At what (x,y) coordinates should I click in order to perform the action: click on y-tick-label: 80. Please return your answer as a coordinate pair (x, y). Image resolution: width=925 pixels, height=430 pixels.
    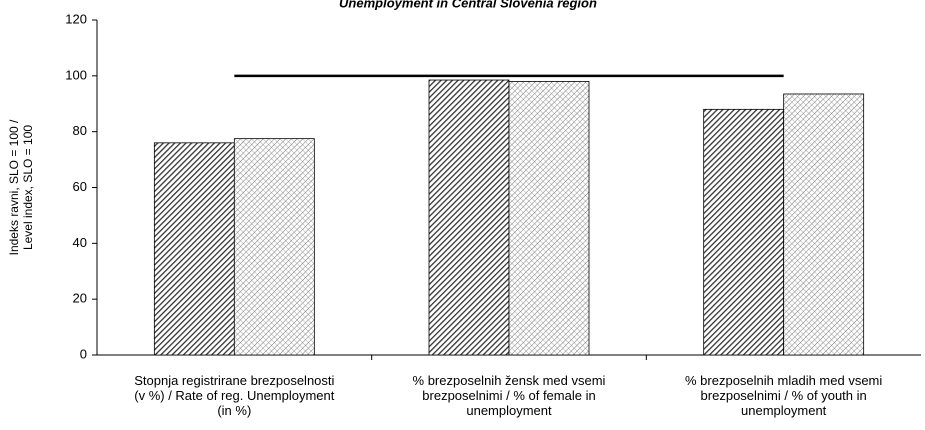
    Looking at the image, I should click on (80, 130).